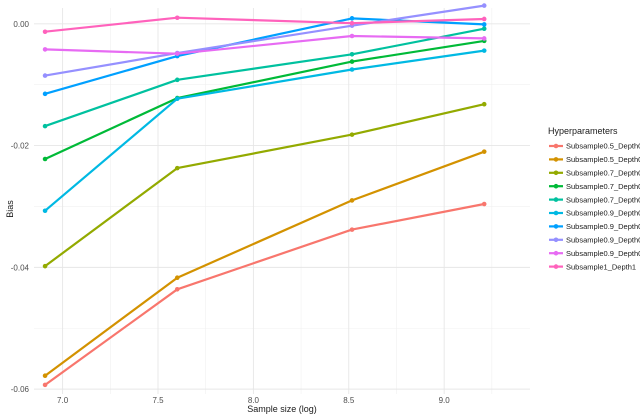 This screenshot has height=417, width=640. What do you see at coordinates (445, 400) in the screenshot?
I see `x-tick-label: 9.0` at bounding box center [445, 400].